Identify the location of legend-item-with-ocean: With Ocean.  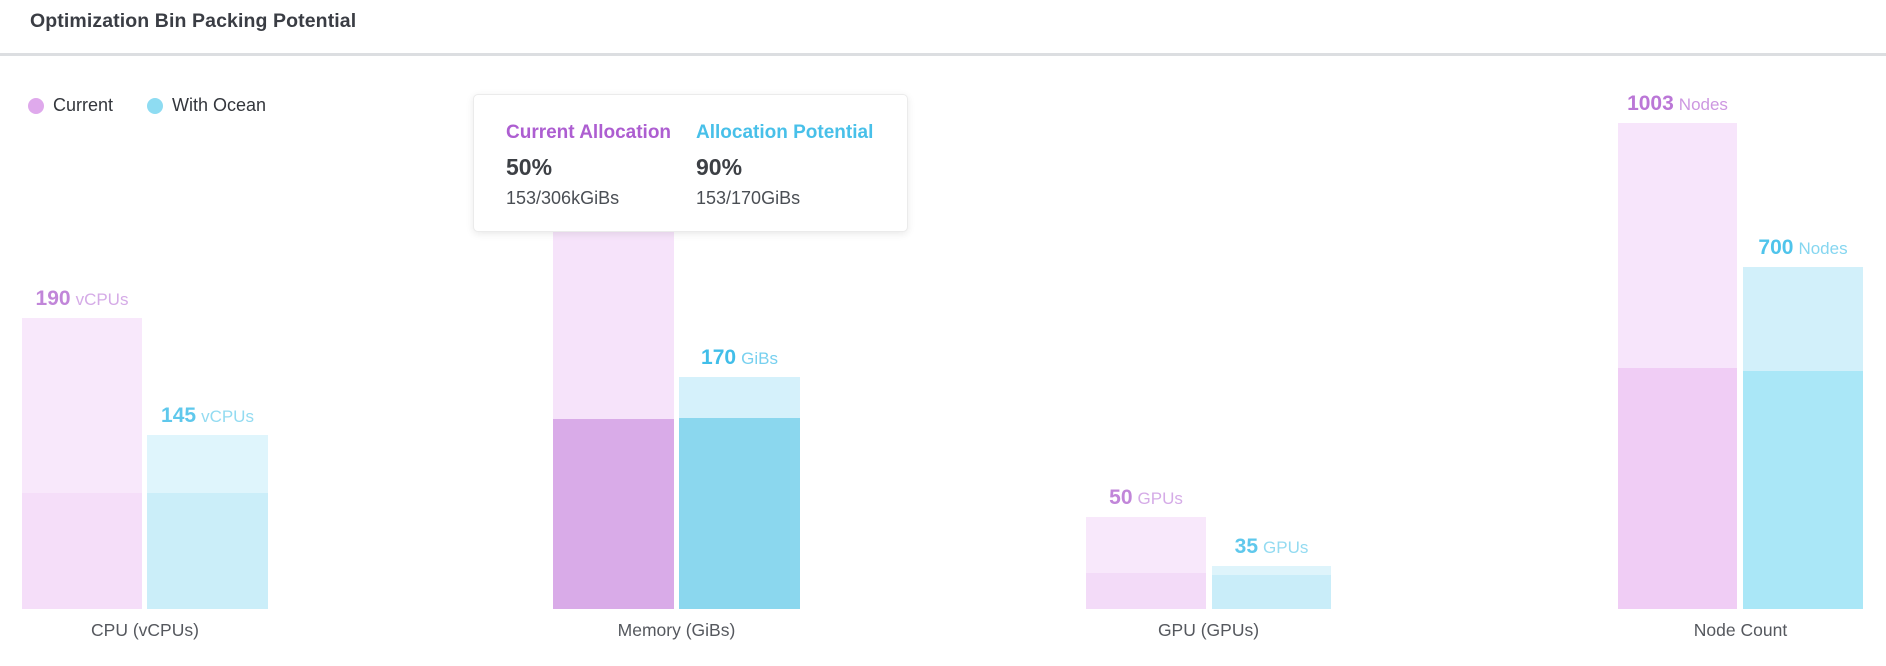
(206, 105).